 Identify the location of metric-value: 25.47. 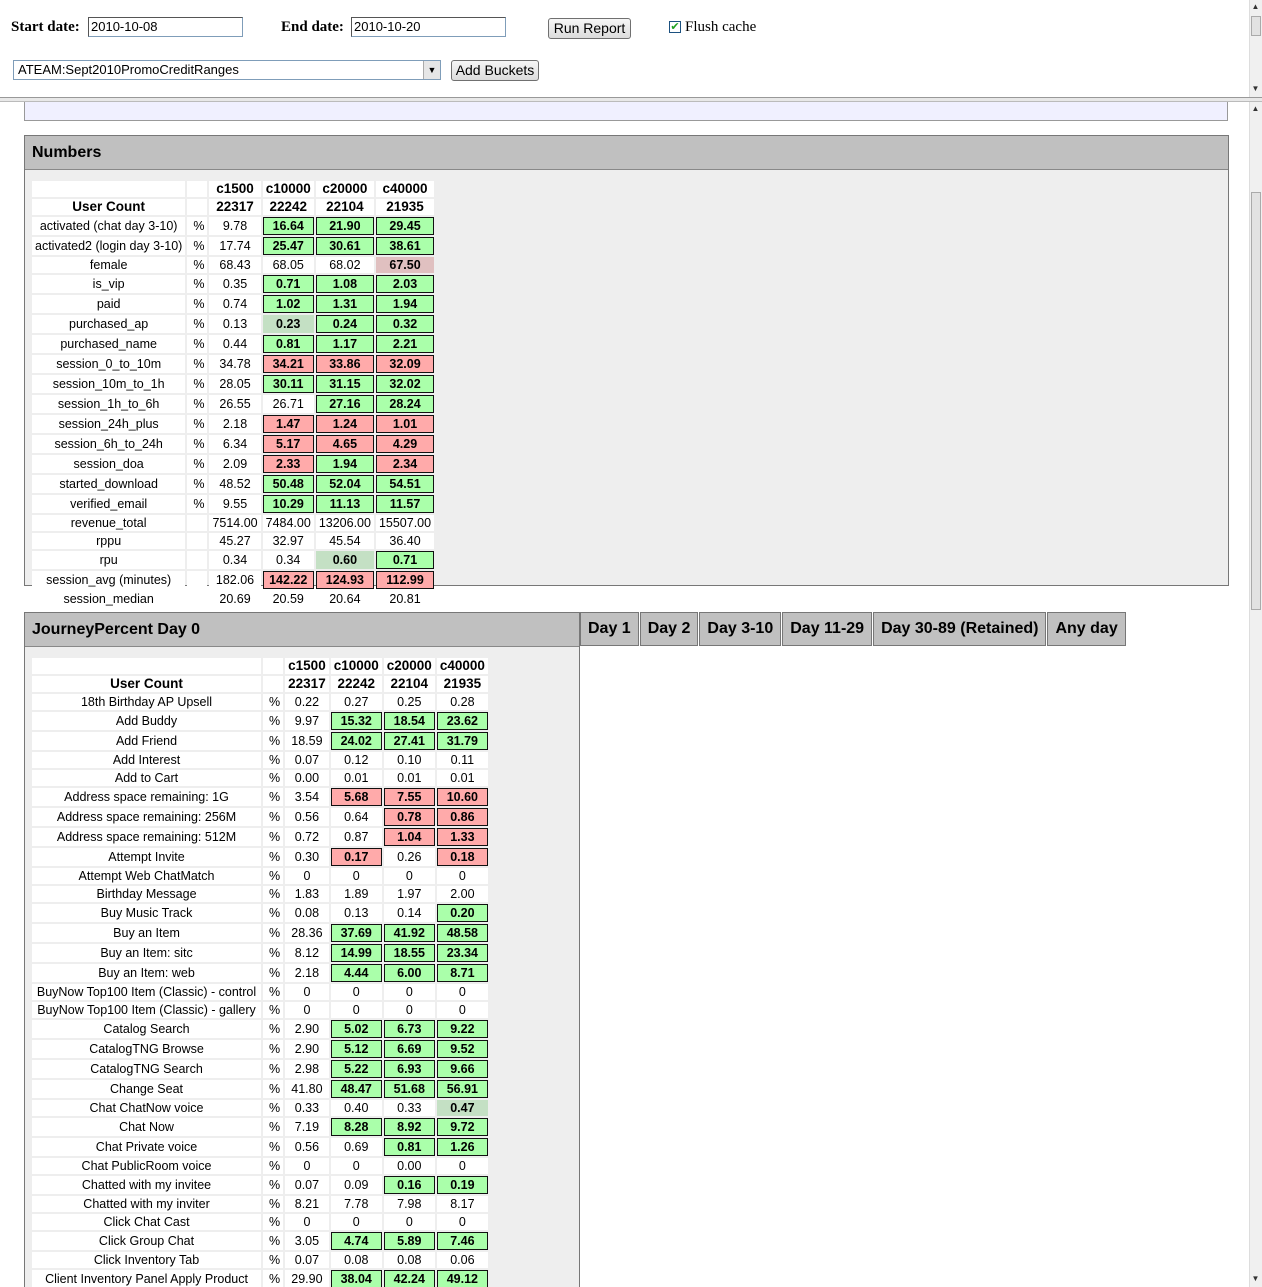
(288, 246).